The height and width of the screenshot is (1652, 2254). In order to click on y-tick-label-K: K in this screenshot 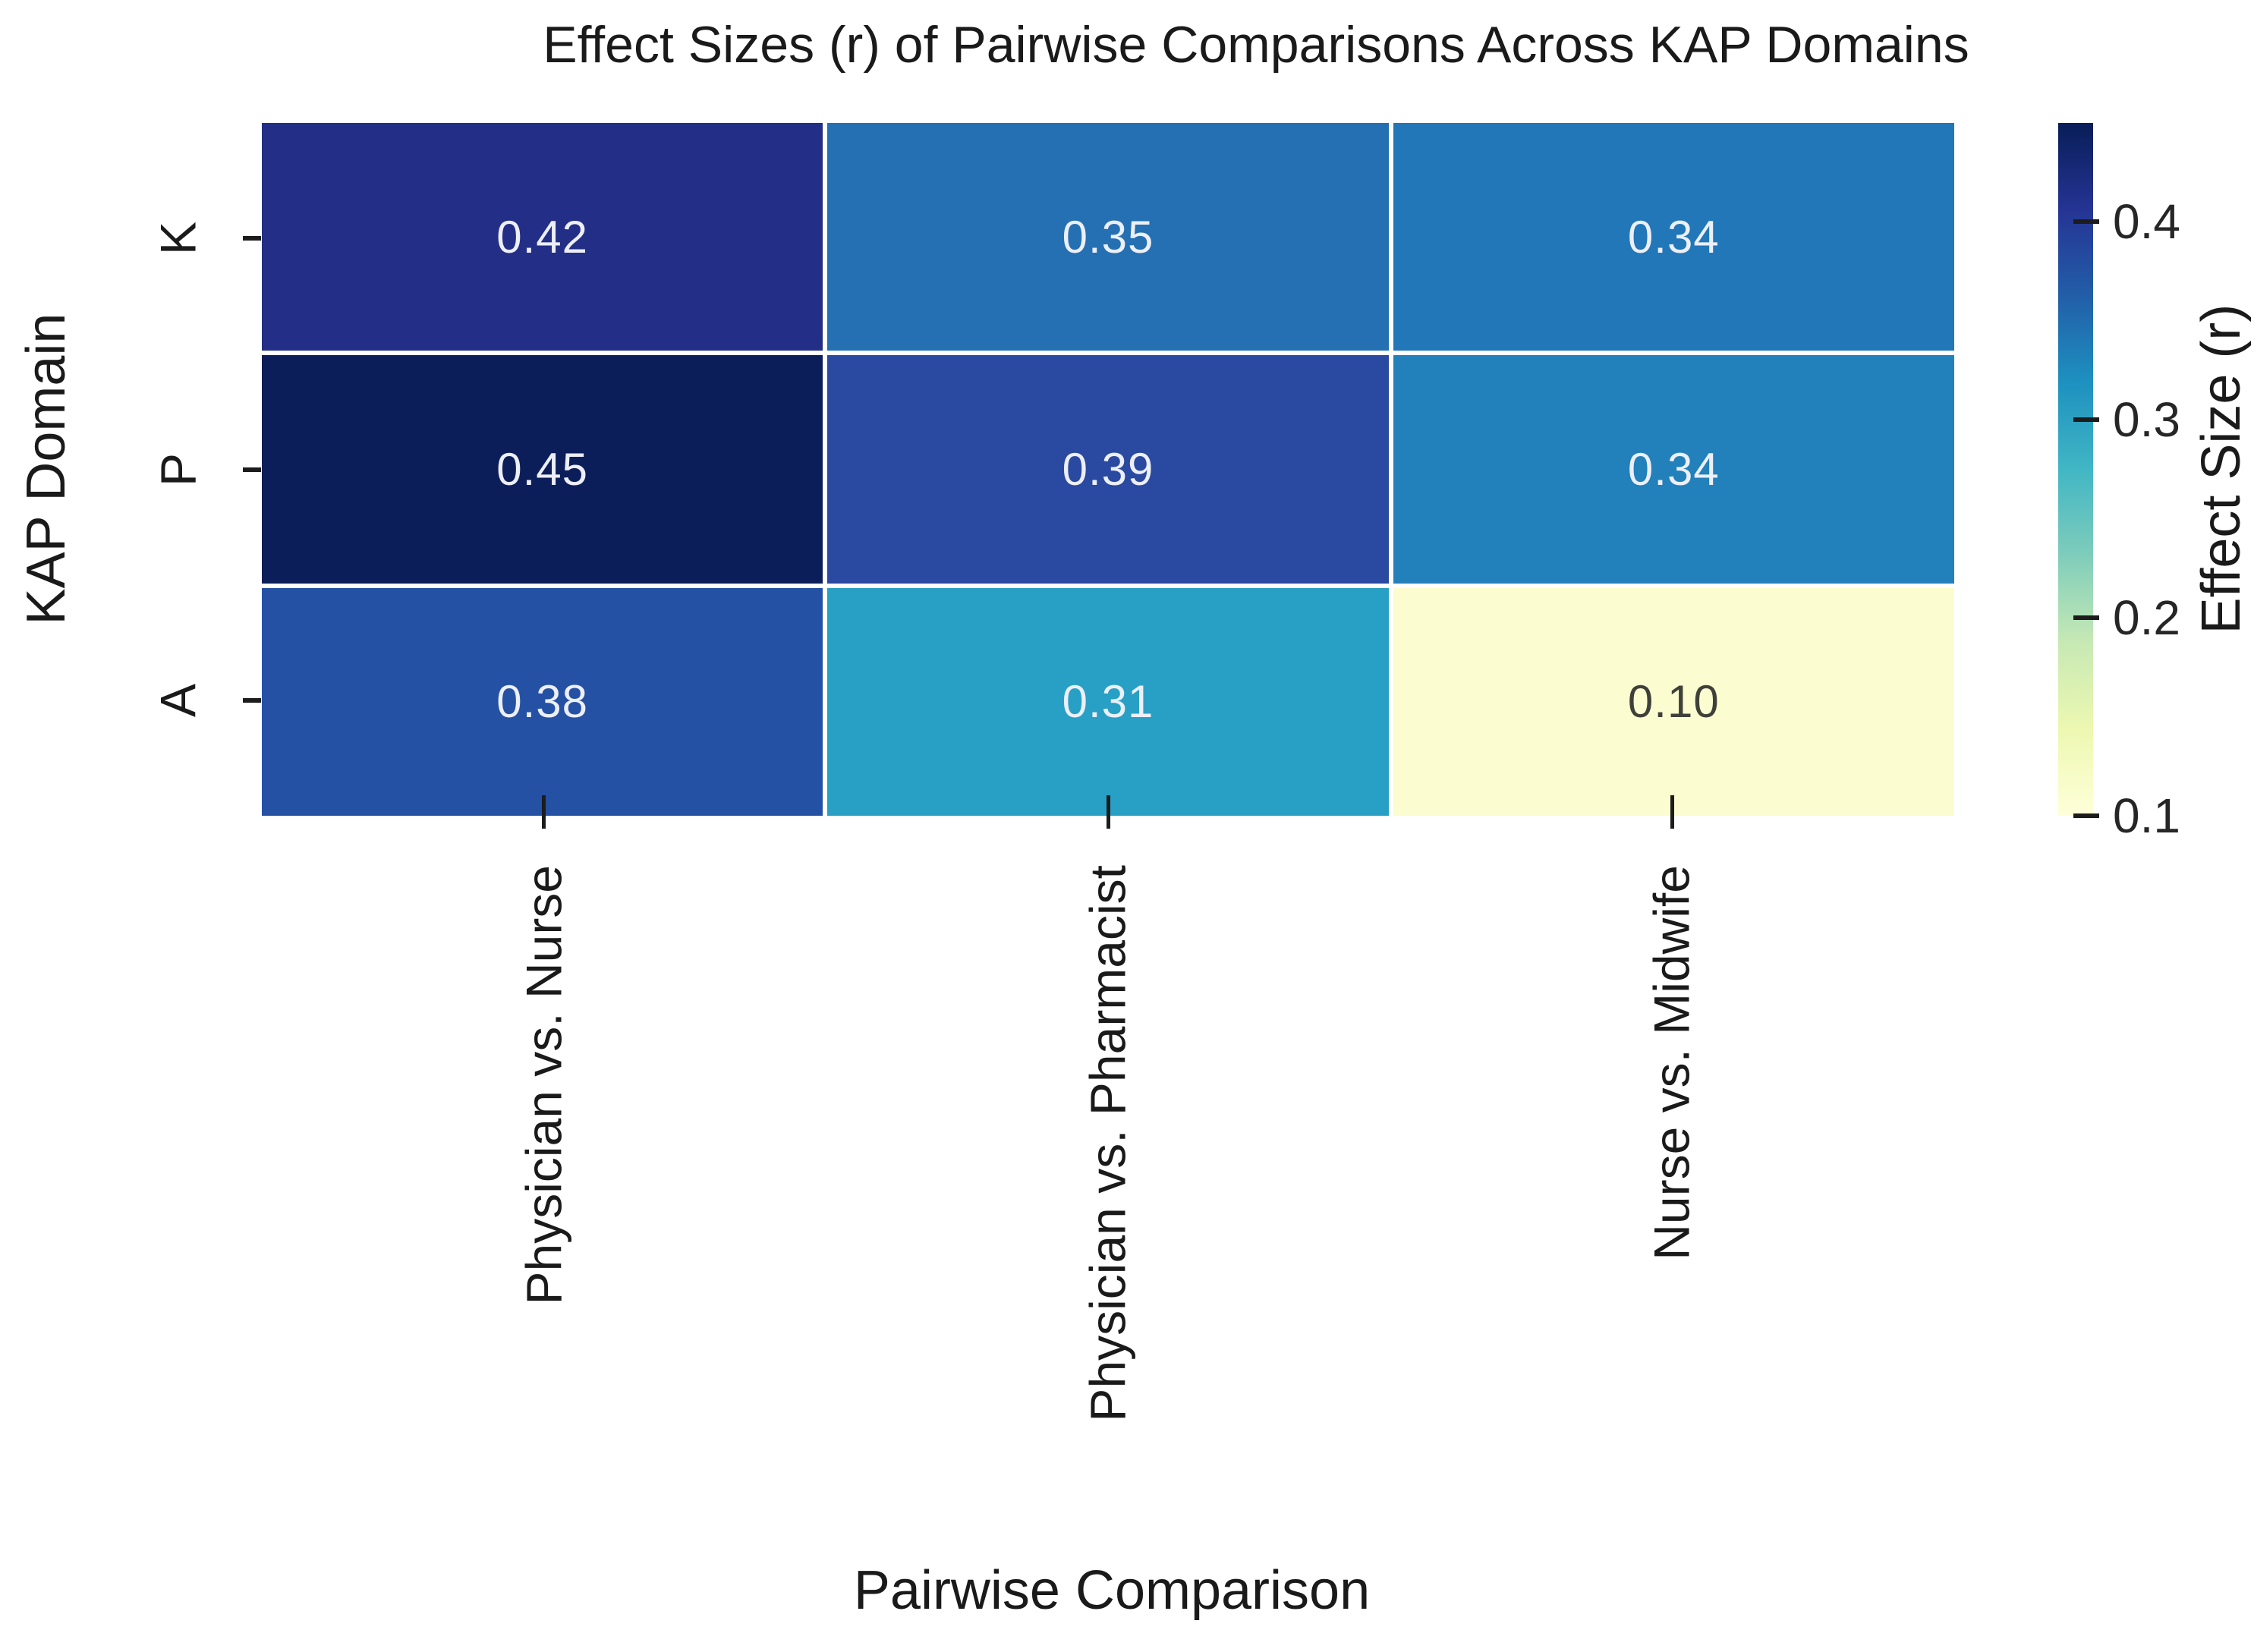, I will do `click(178, 239)`.